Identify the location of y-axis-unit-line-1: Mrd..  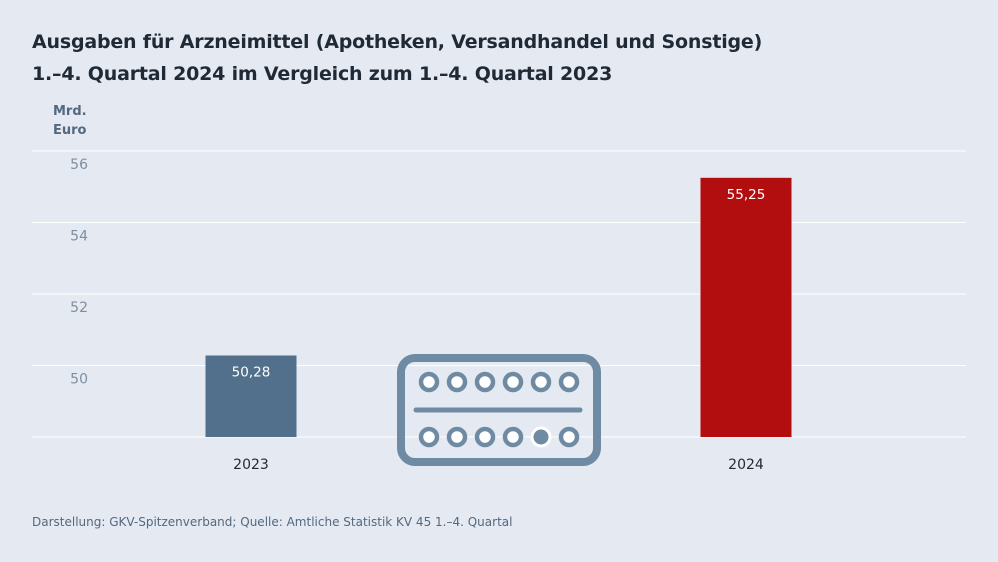
(70, 111).